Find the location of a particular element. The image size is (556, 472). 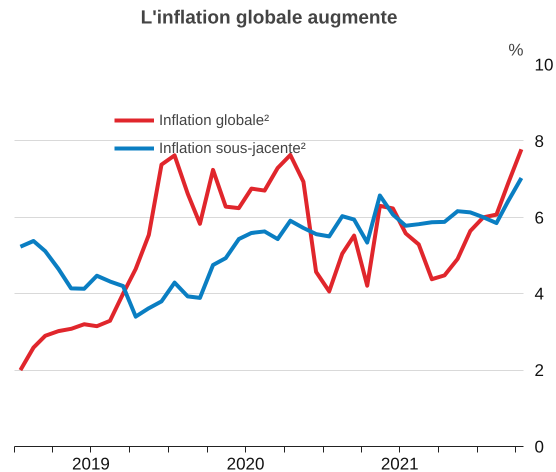

chart-title: L'inflation globale augmente is located at coordinates (269, 18).